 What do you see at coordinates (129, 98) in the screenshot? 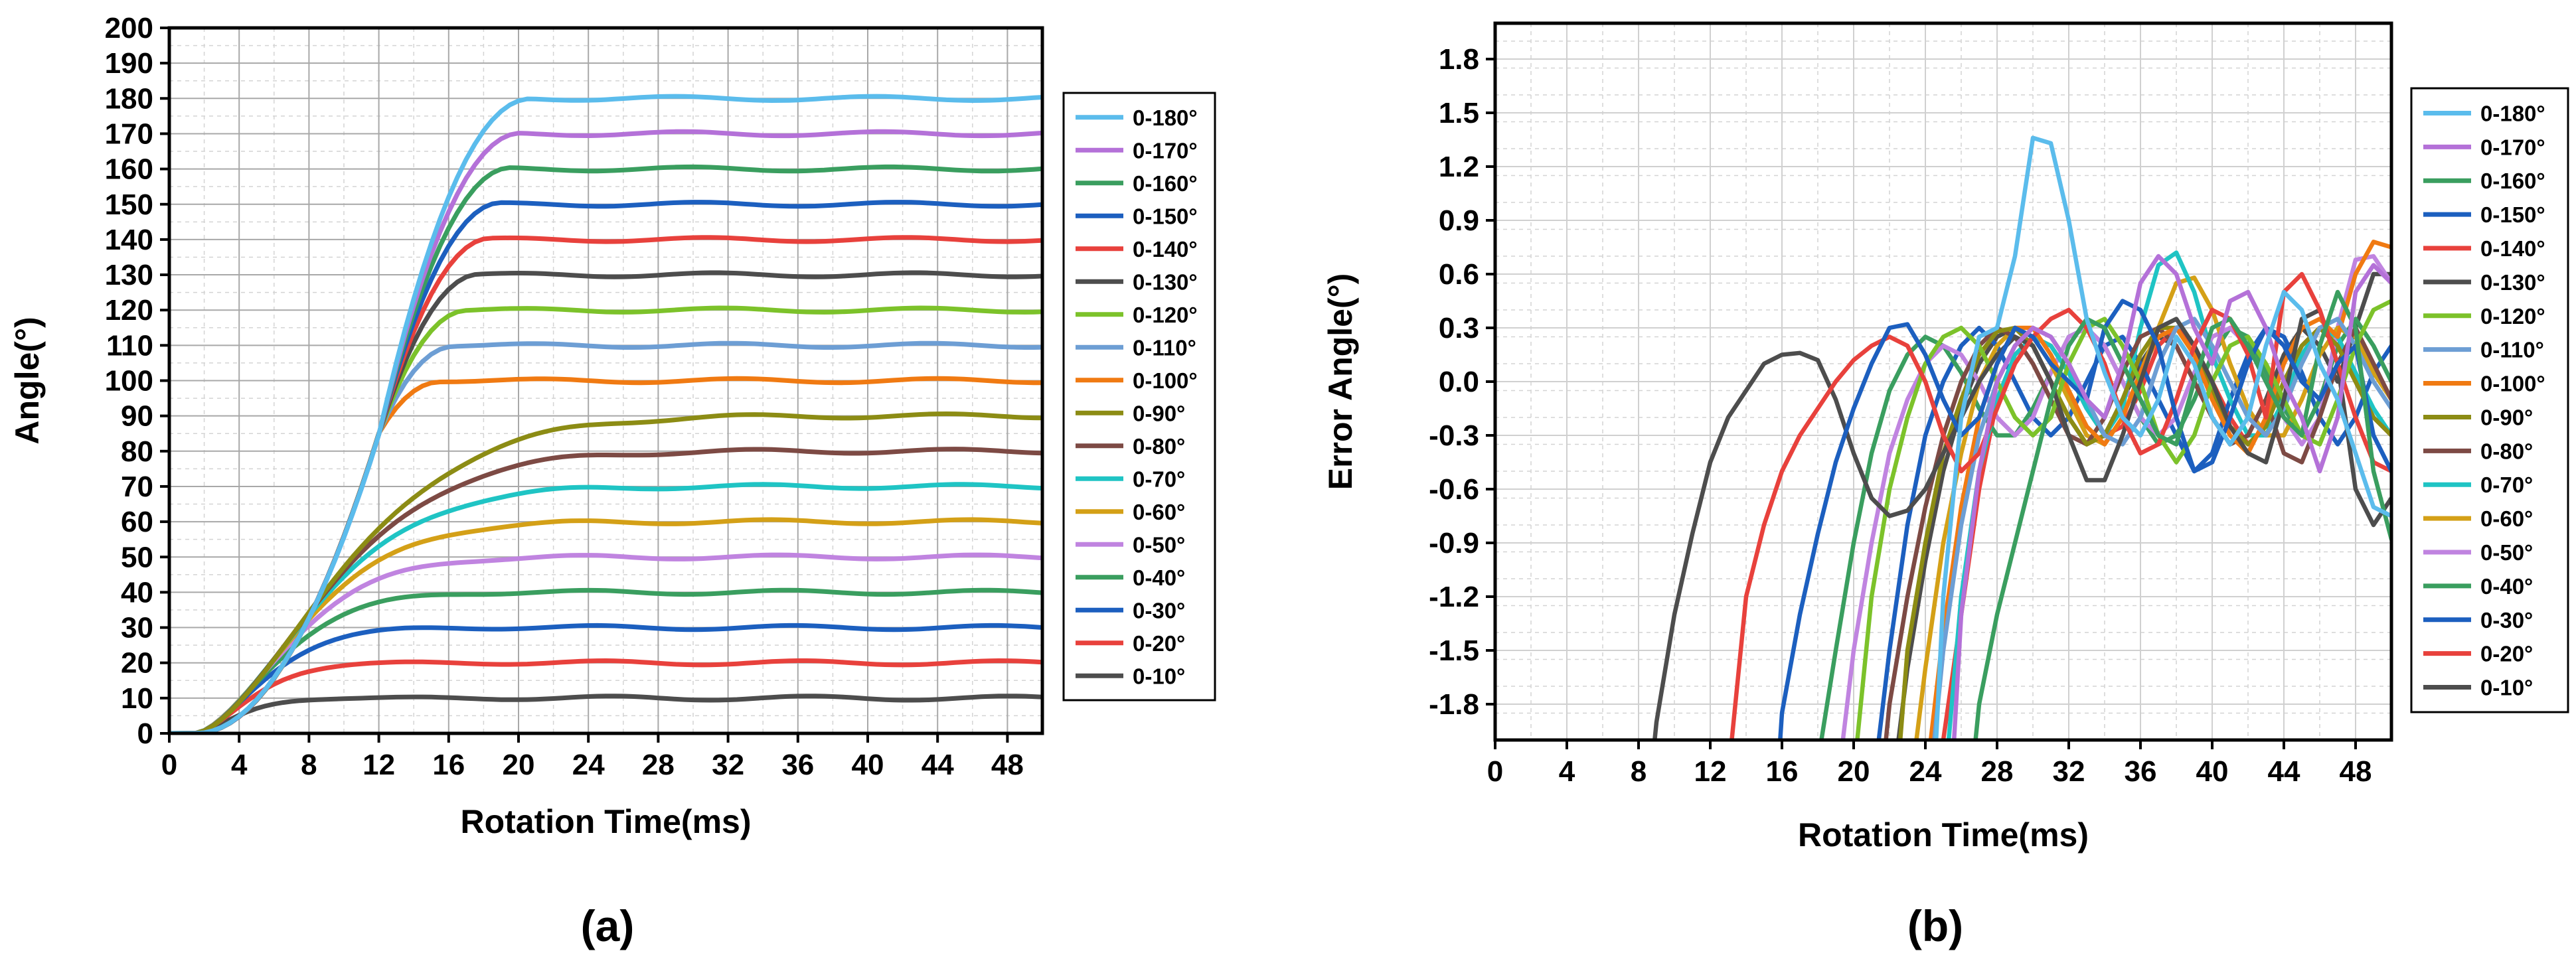
I see `y-tick-label: 180` at bounding box center [129, 98].